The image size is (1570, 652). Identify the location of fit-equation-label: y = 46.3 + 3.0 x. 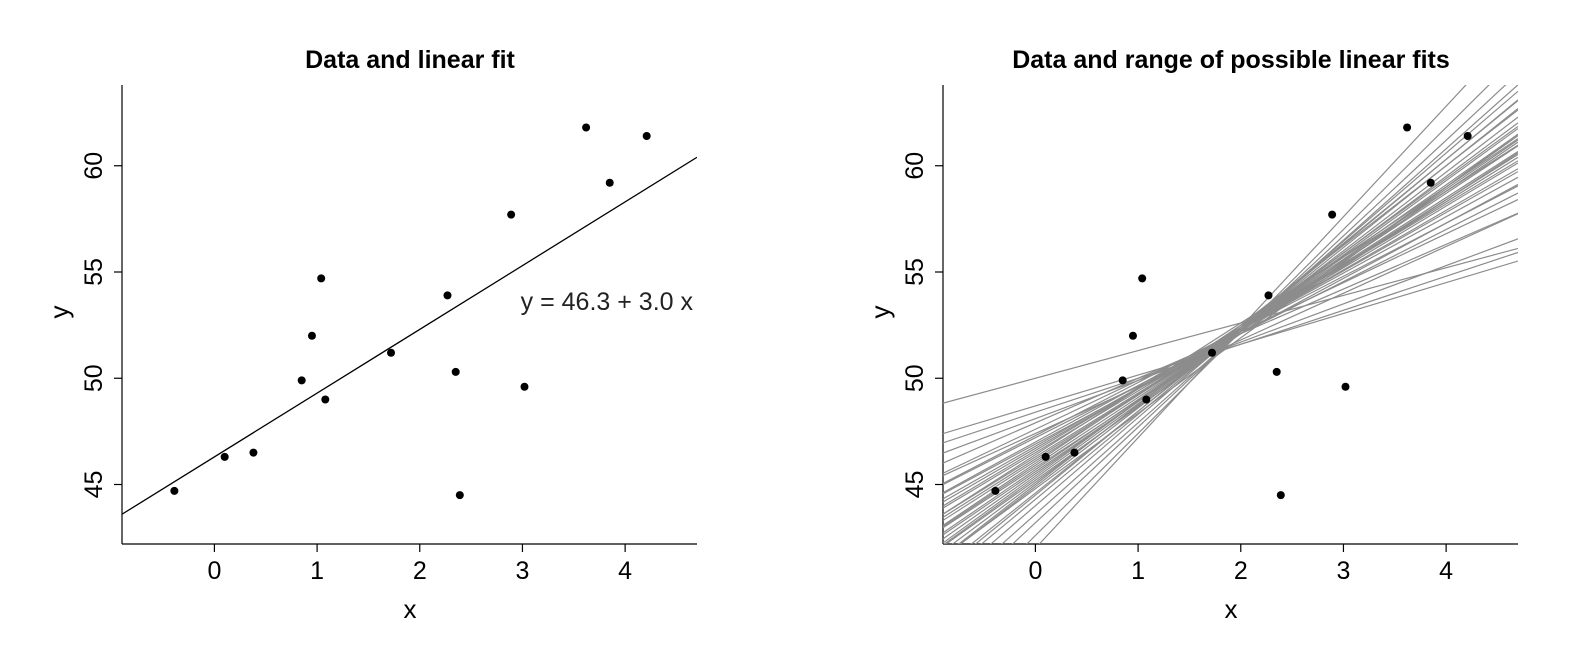
(607, 302).